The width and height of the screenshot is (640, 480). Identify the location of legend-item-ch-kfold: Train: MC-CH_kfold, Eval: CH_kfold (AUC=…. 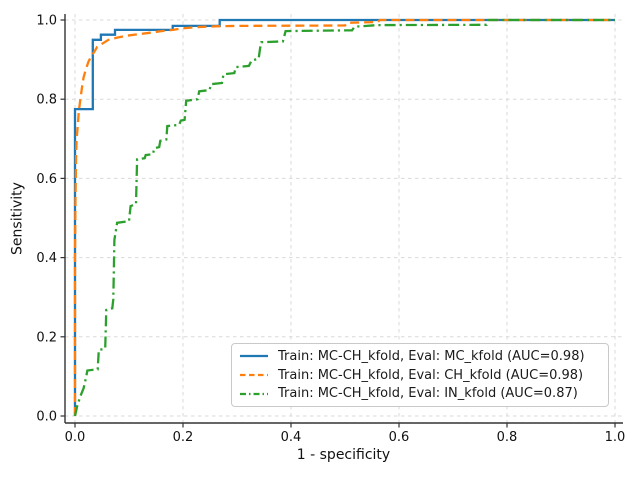
(419, 375).